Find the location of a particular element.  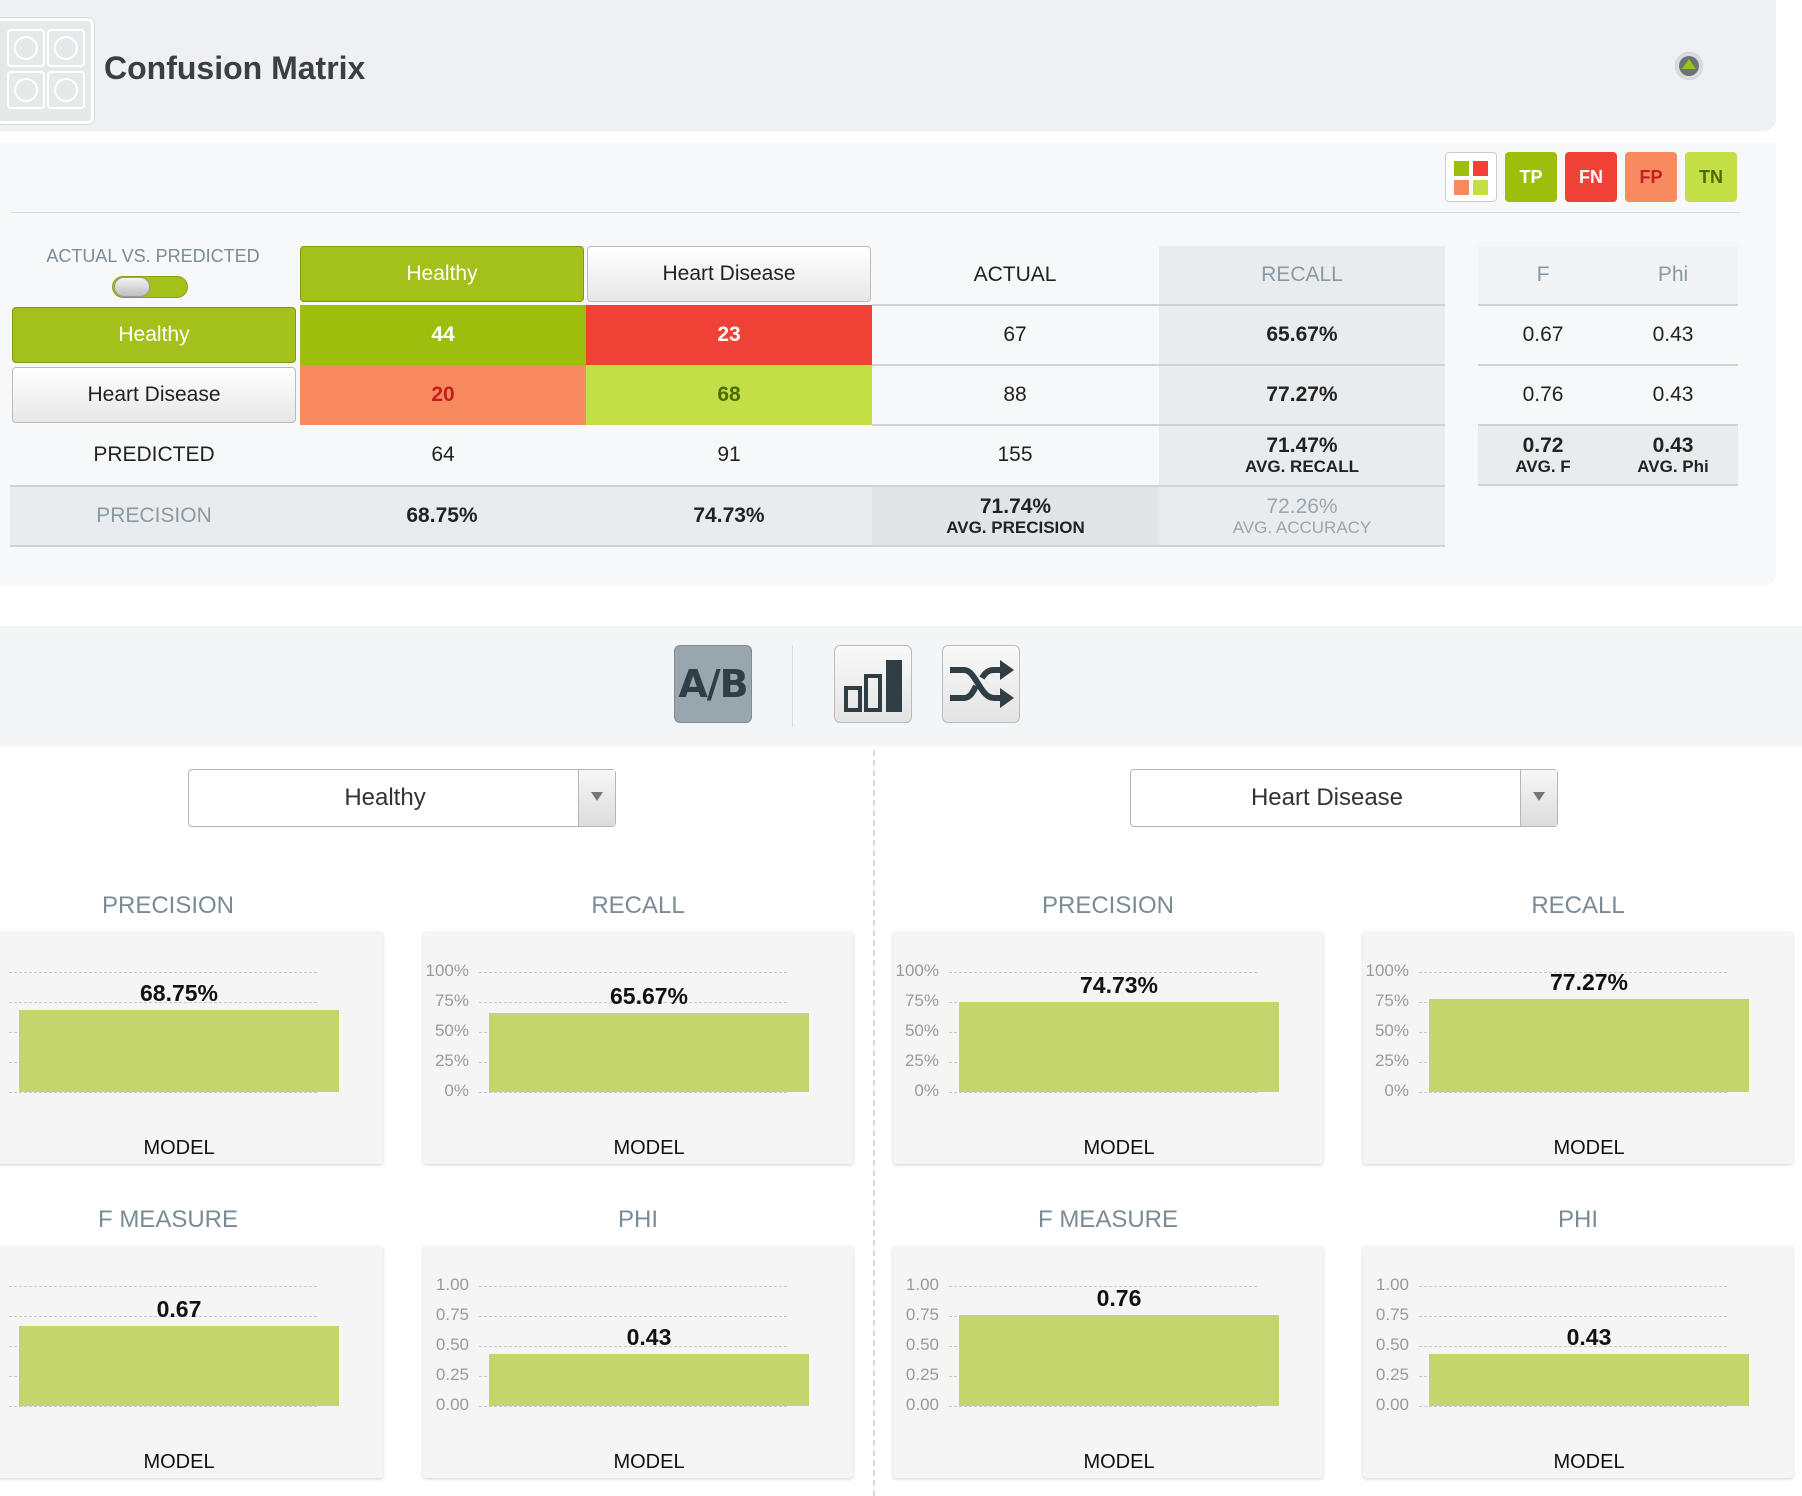

cell-fp-heart-disease: 20 is located at coordinates (443, 395).